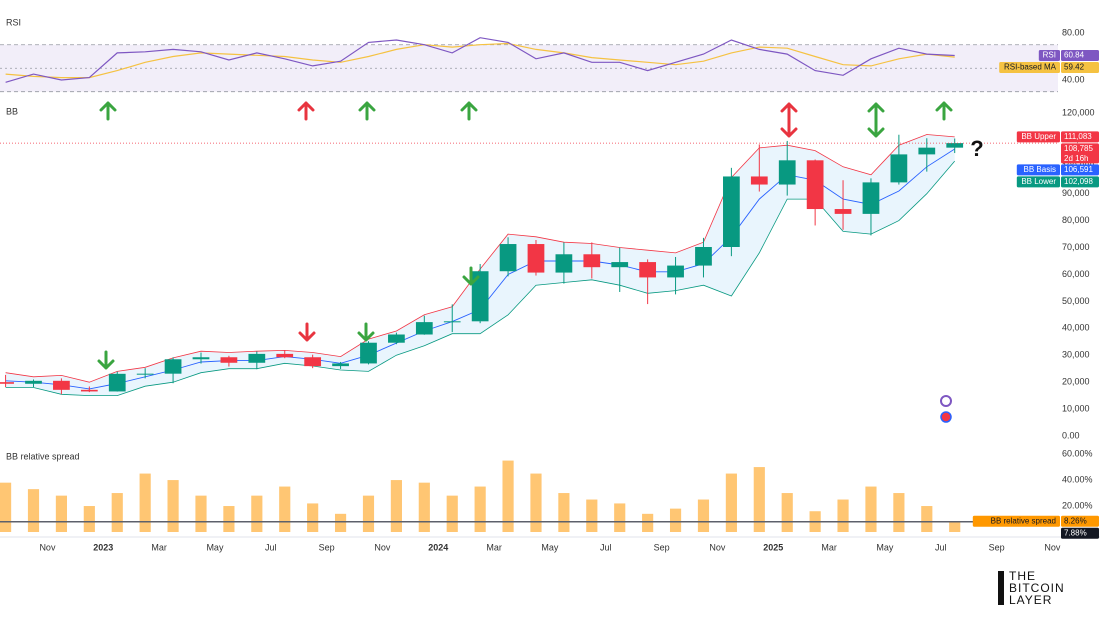 The width and height of the screenshot is (1100, 619). I want to click on annotation: ?, so click(976, 148).